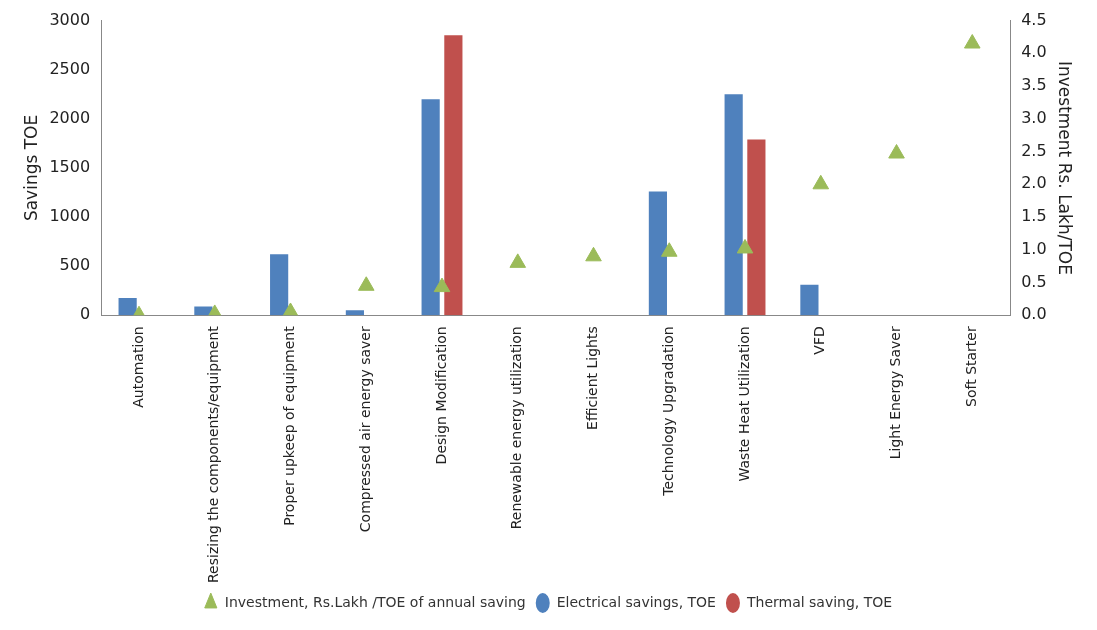 Image resolution: width=1097 pixels, height=630 pixels. Describe the element at coordinates (1034, 19) in the screenshot. I see `y2-tick-label: 4.5` at that location.